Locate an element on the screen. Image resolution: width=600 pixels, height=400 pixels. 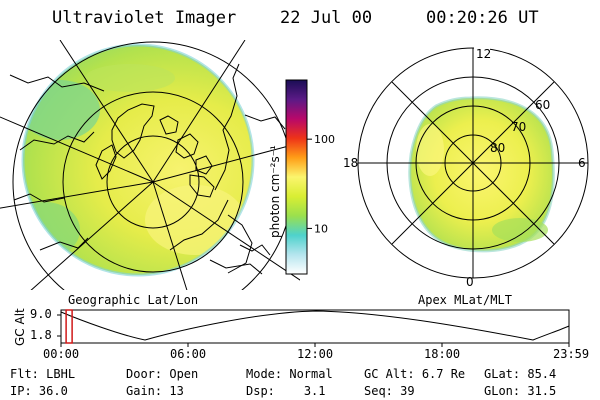
param-gain: Gain: 13 is located at coordinates (155, 391).